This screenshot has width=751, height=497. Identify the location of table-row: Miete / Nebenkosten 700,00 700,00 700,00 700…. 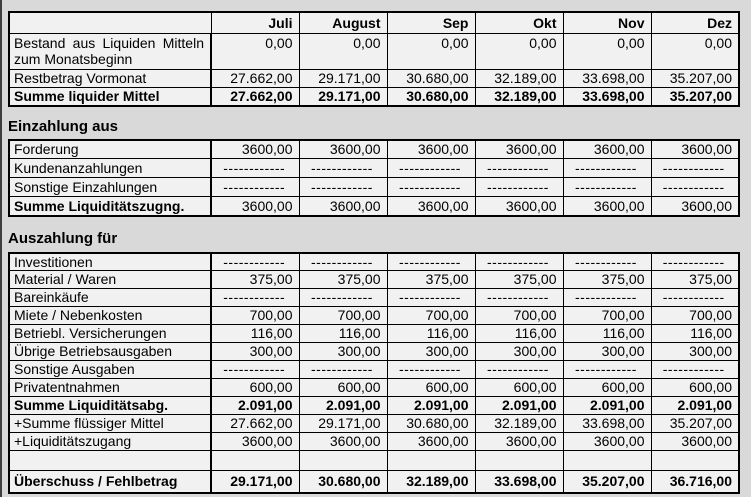
(374, 315).